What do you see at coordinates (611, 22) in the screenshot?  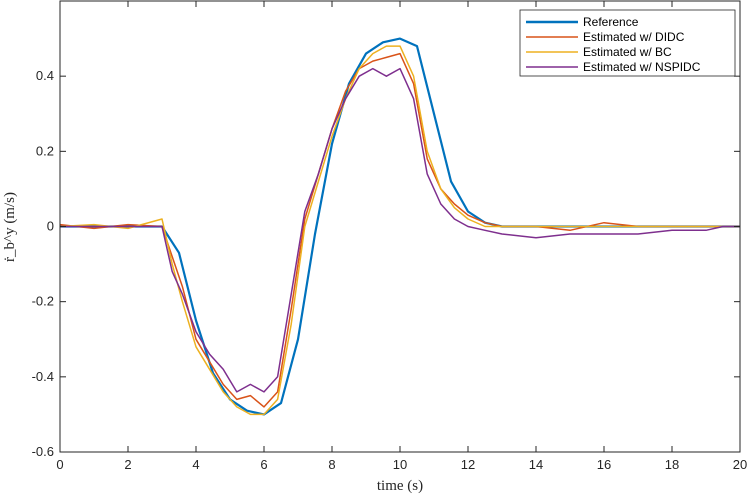 I see `legend-label-0: Reference` at bounding box center [611, 22].